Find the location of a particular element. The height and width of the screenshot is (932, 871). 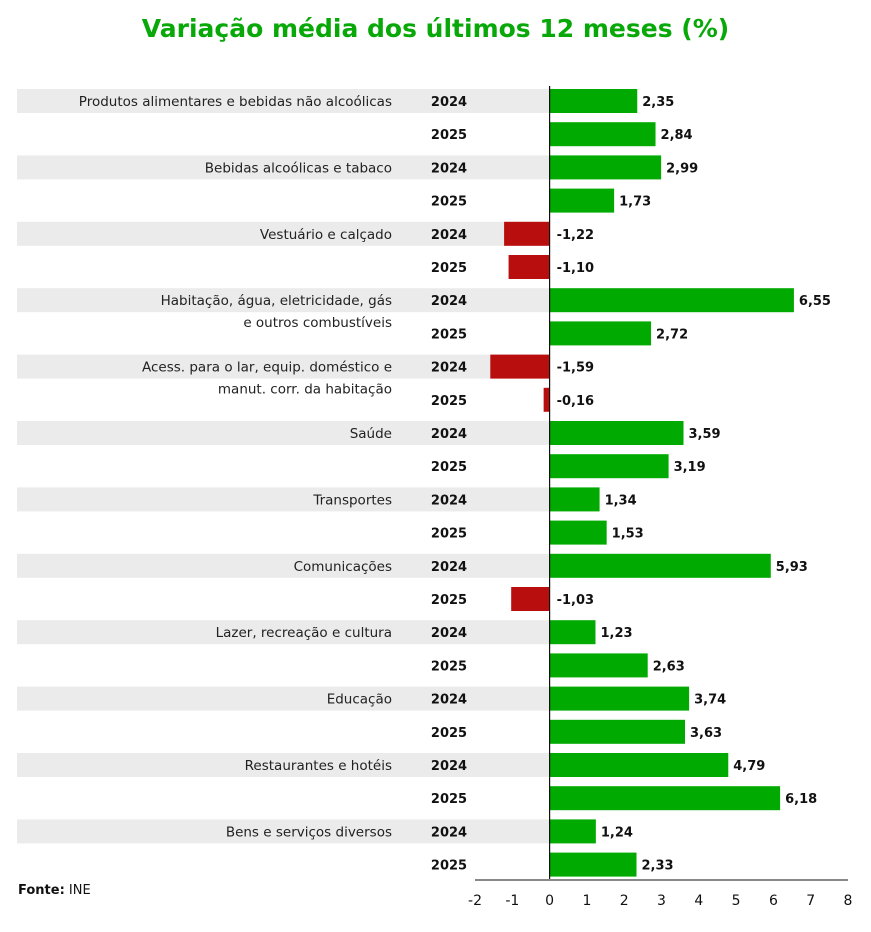

x-tick-label: 7 is located at coordinates (810, 901).